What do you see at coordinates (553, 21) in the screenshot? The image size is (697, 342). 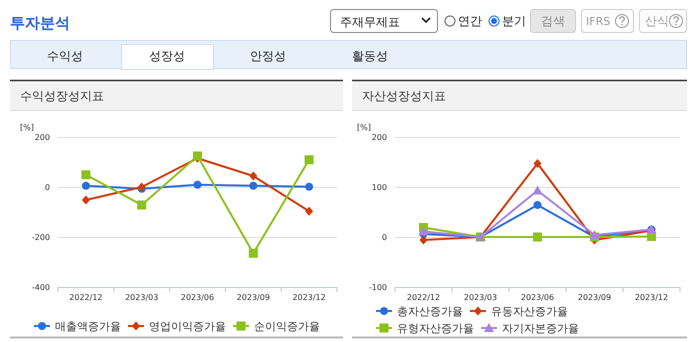 I see `text: 검색` at bounding box center [553, 21].